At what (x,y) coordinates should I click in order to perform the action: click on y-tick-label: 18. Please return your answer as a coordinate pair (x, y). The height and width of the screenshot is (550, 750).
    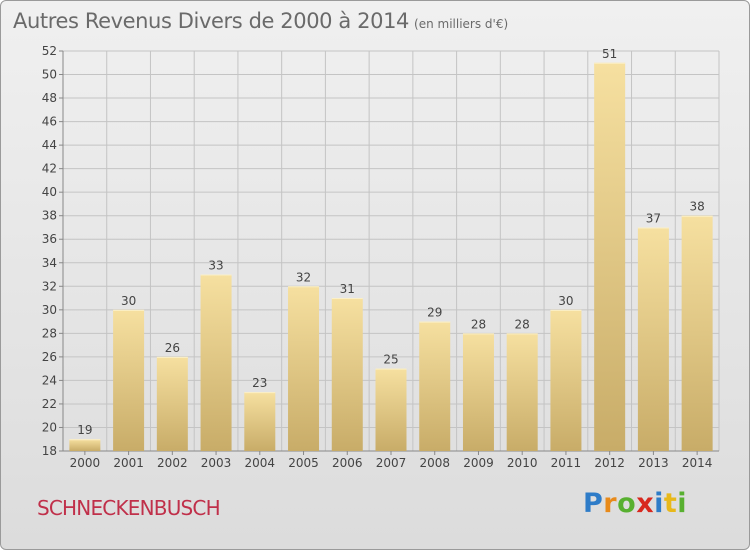
    Looking at the image, I should click on (49, 451).